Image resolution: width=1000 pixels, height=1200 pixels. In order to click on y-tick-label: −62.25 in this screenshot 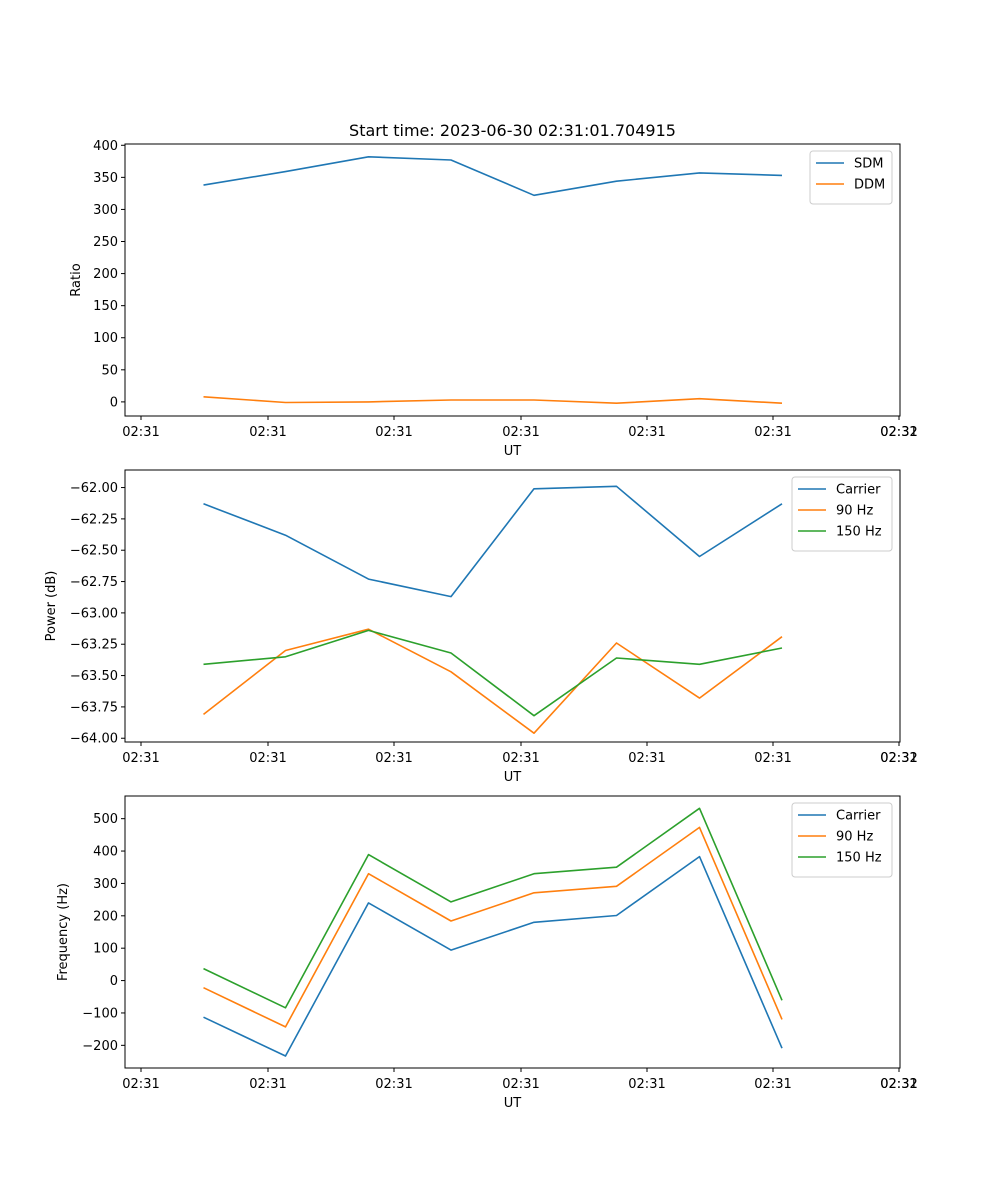, I will do `click(94, 519)`.